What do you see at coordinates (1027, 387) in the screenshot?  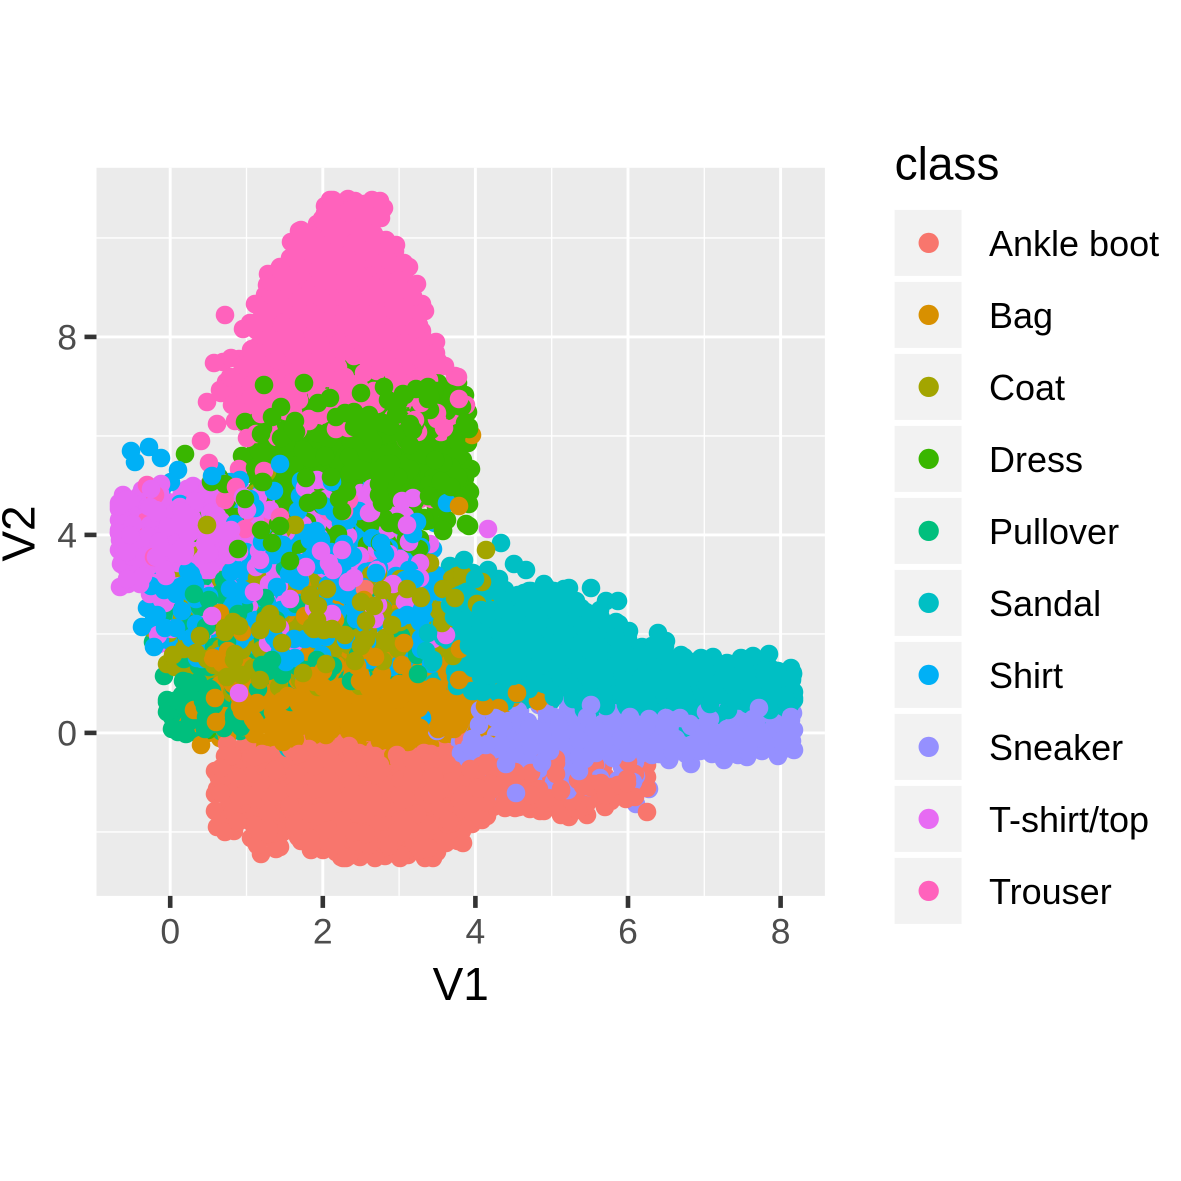 I see `svg-text: Coat` at bounding box center [1027, 387].